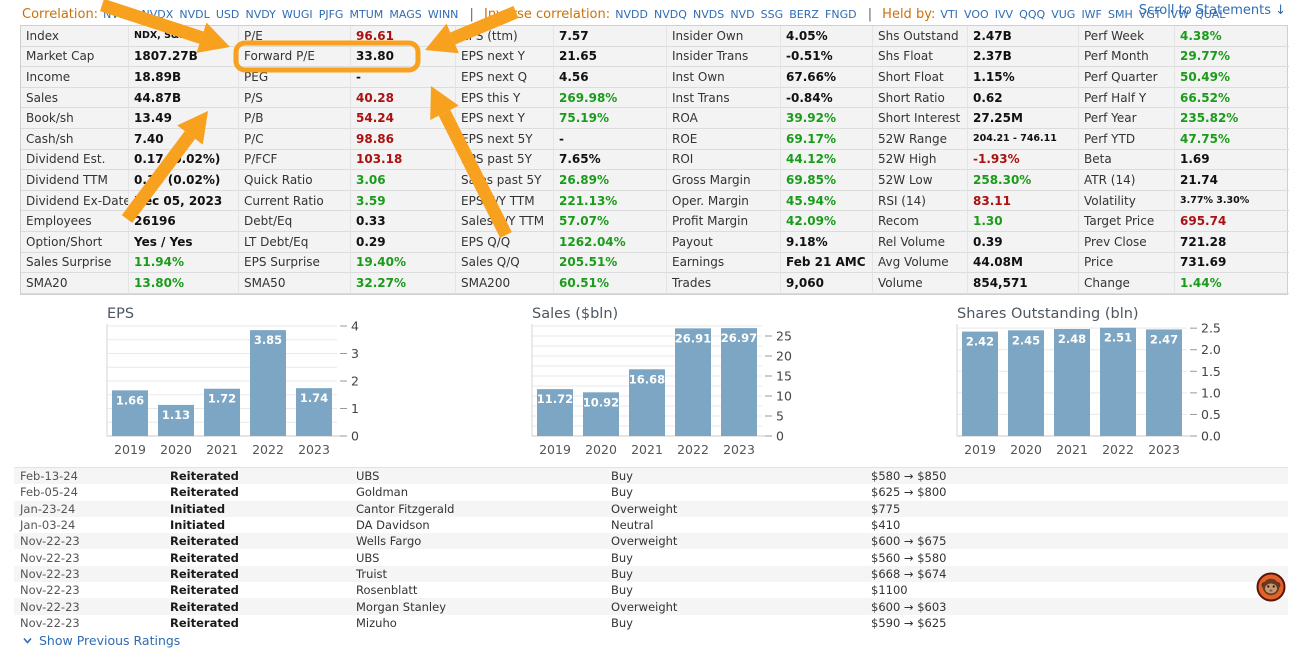 The width and height of the screenshot is (1300, 651). Describe the element at coordinates (742, 14) in the screenshot. I see `ticker-link-nvd: NVD` at that location.